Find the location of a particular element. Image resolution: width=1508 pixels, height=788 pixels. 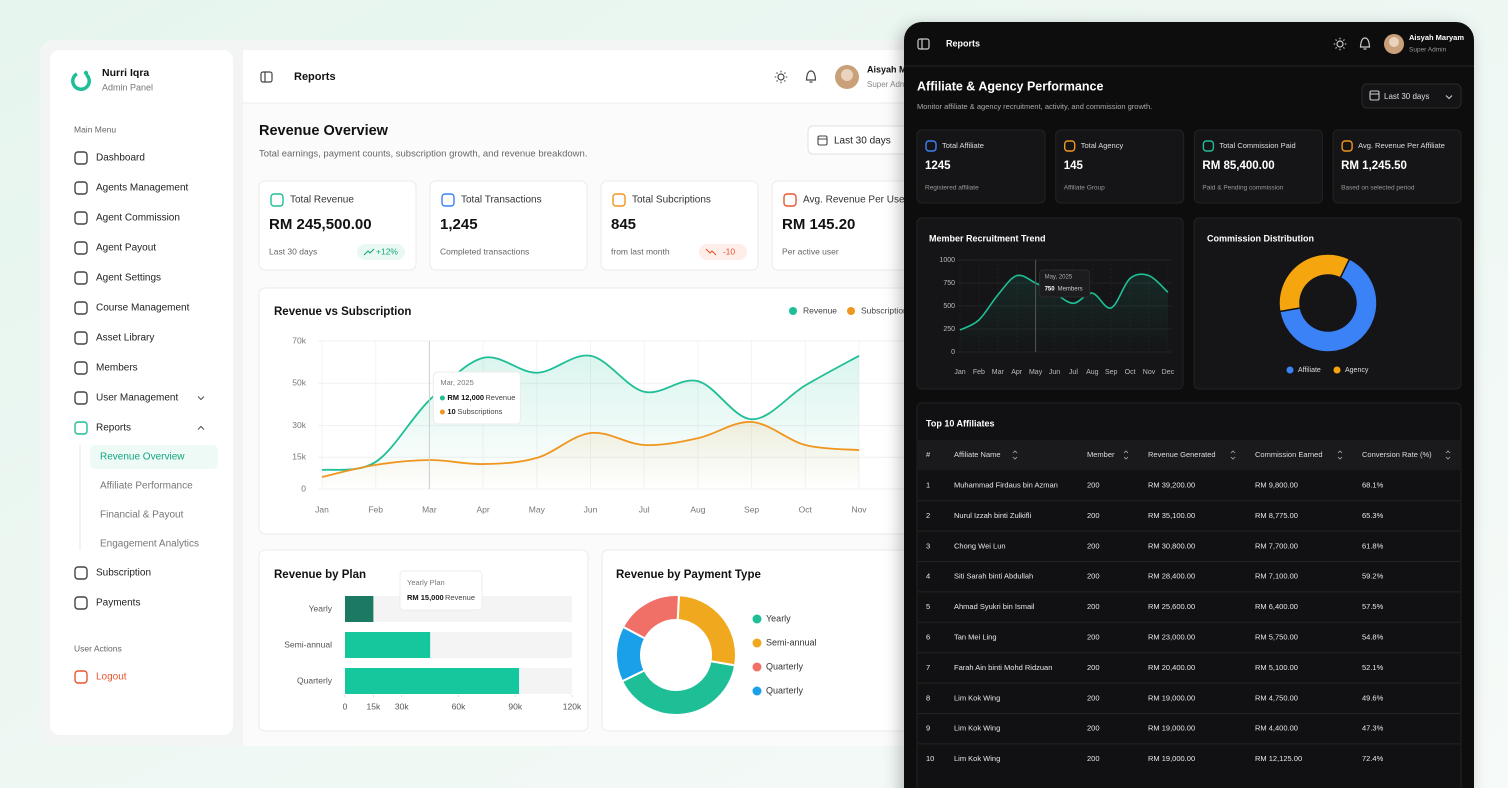

legend-label: Subscription is located at coordinates (884, 310).